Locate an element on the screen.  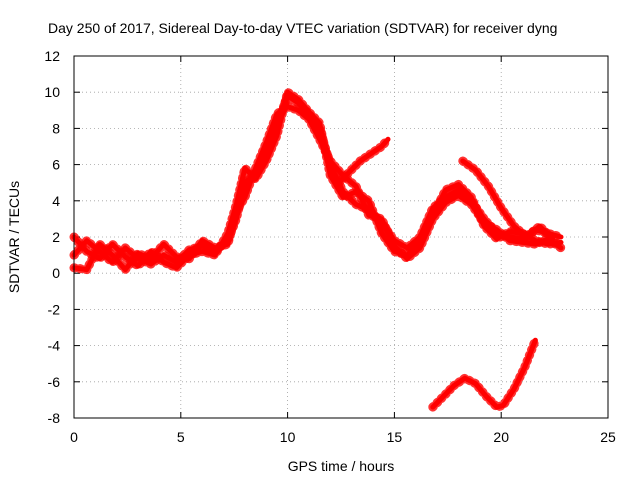
x-tick-label: 10 is located at coordinates (288, 437).